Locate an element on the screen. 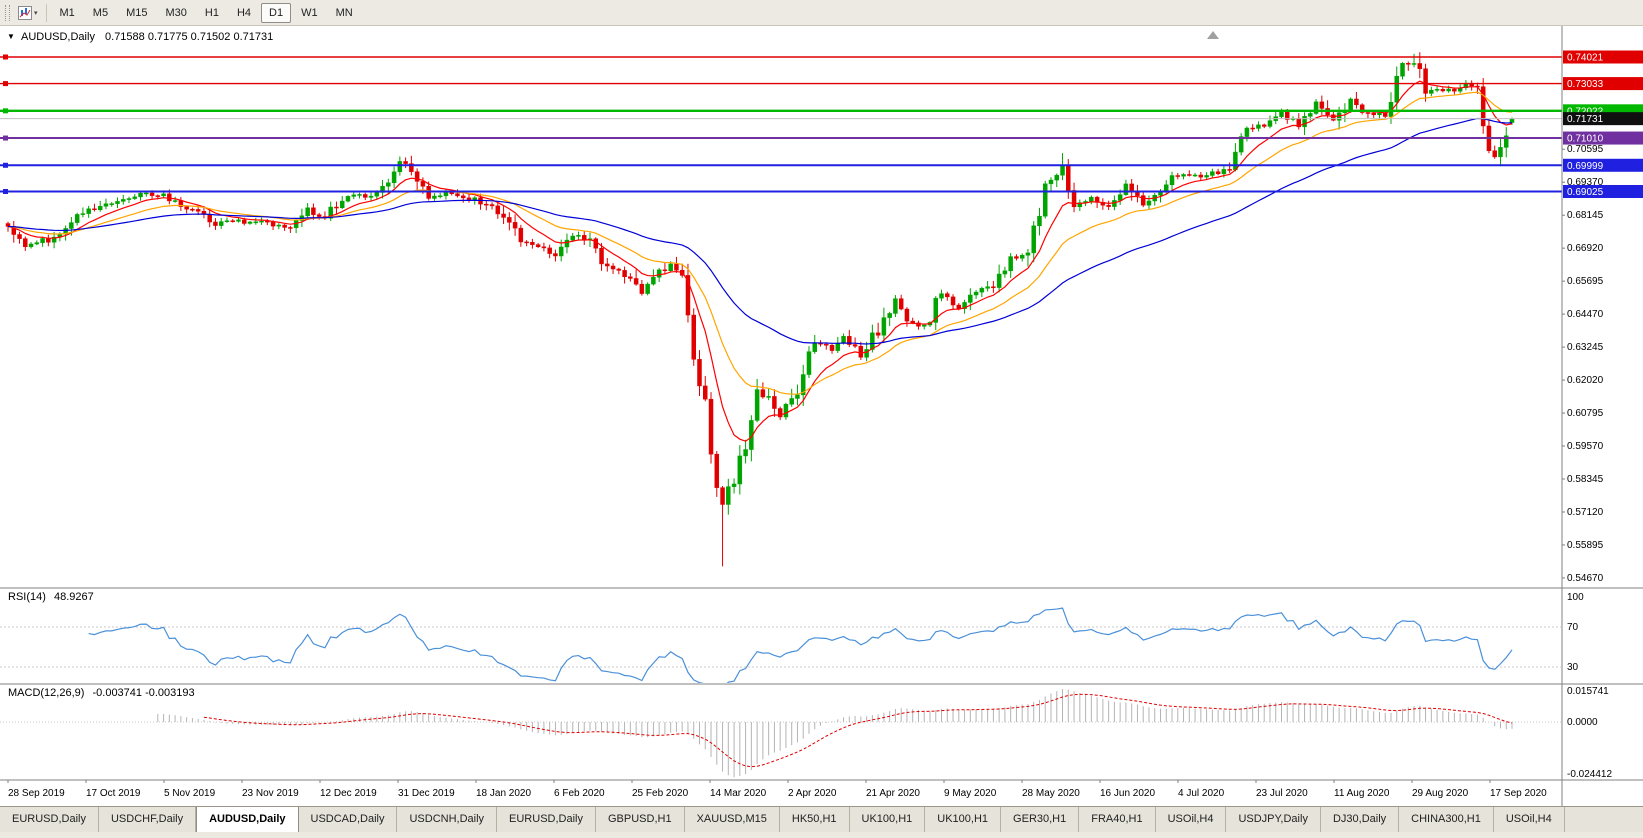 Image resolution: width=1643 pixels, height=838 pixels. date-label: 28 May 2020 is located at coordinates (1051, 793).